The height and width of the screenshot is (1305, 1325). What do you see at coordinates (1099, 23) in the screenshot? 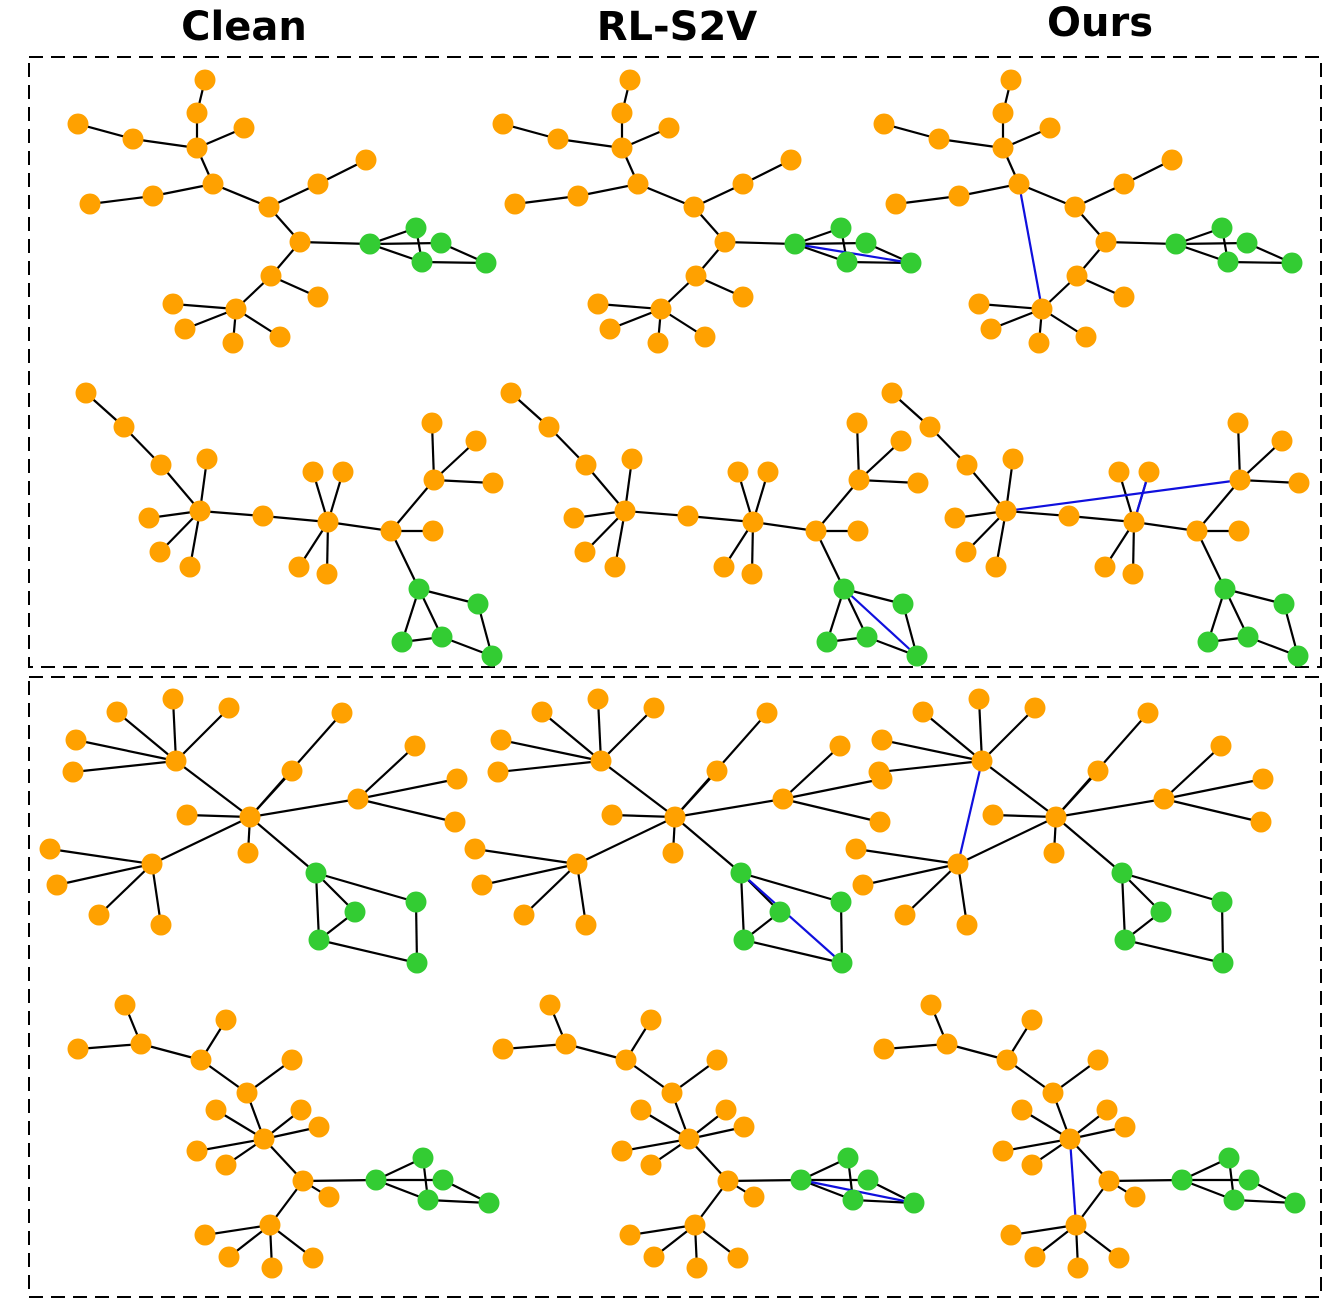
I see `column-title-ours: Ours` at bounding box center [1099, 23].